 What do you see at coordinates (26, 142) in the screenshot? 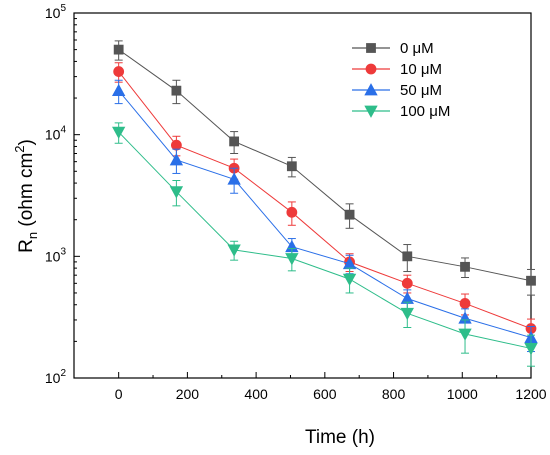
I see `y-axis-title-close: )` at bounding box center [26, 142].